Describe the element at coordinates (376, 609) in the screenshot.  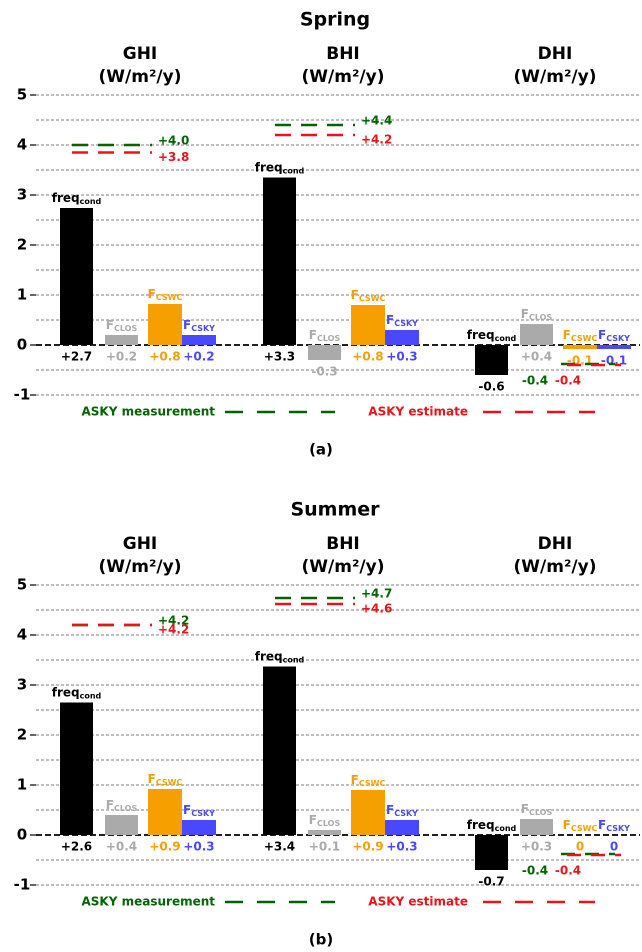
I see `estimate-label: +4.6` at that location.